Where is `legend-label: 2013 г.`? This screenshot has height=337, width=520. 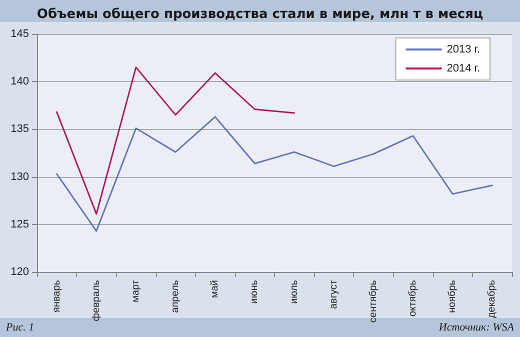 legend-label: 2013 г. is located at coordinates (463, 50).